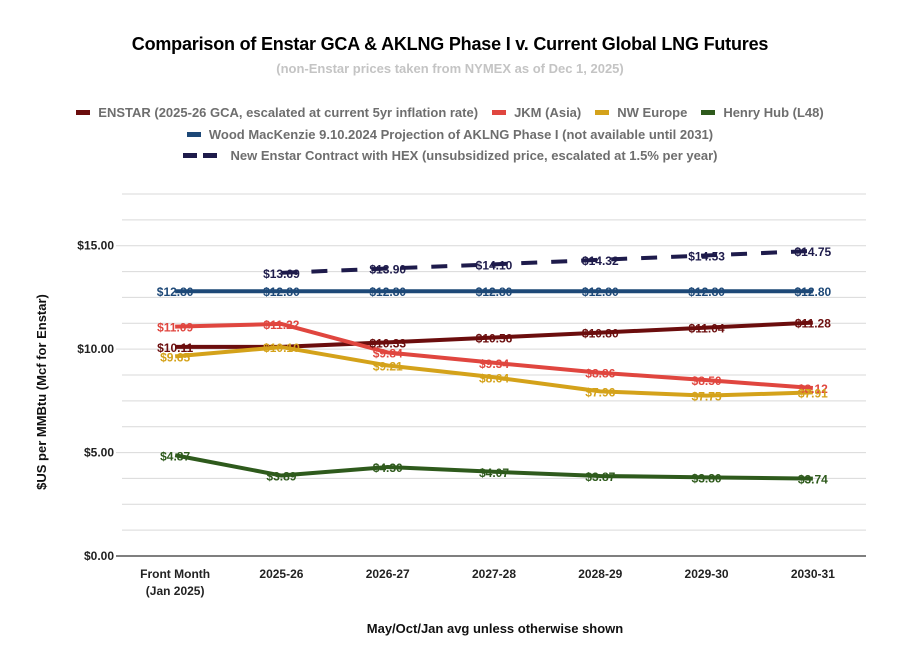 Image resolution: width=900 pixels, height=670 pixels. Describe the element at coordinates (813, 324) in the screenshot. I see `data-label: $11.28` at that location.